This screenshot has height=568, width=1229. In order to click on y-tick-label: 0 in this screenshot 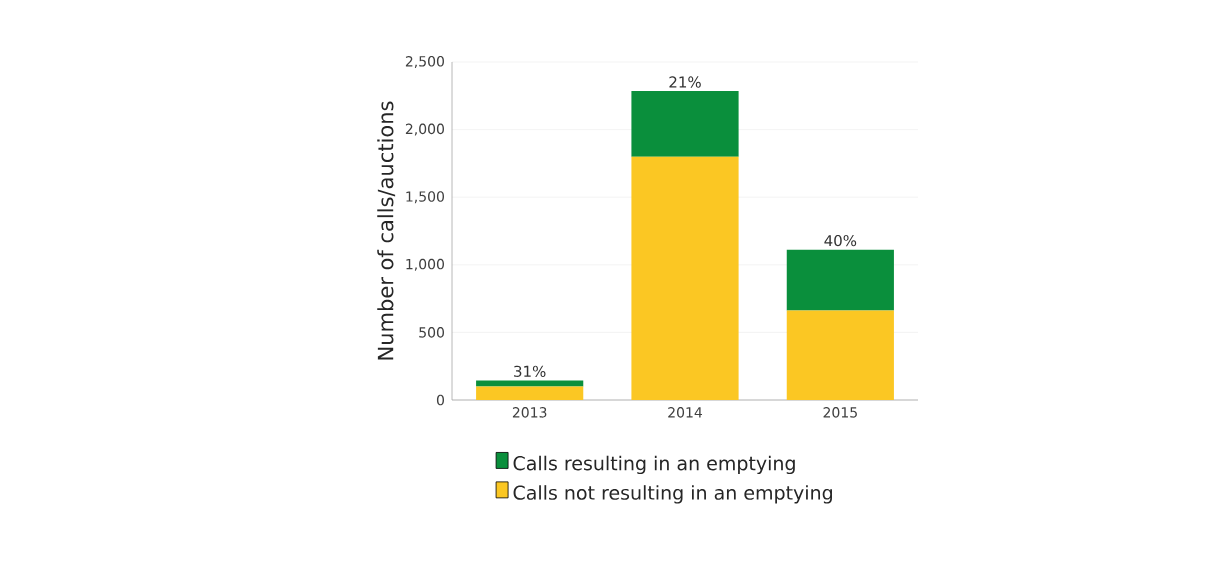, I will do `click(440, 400)`.